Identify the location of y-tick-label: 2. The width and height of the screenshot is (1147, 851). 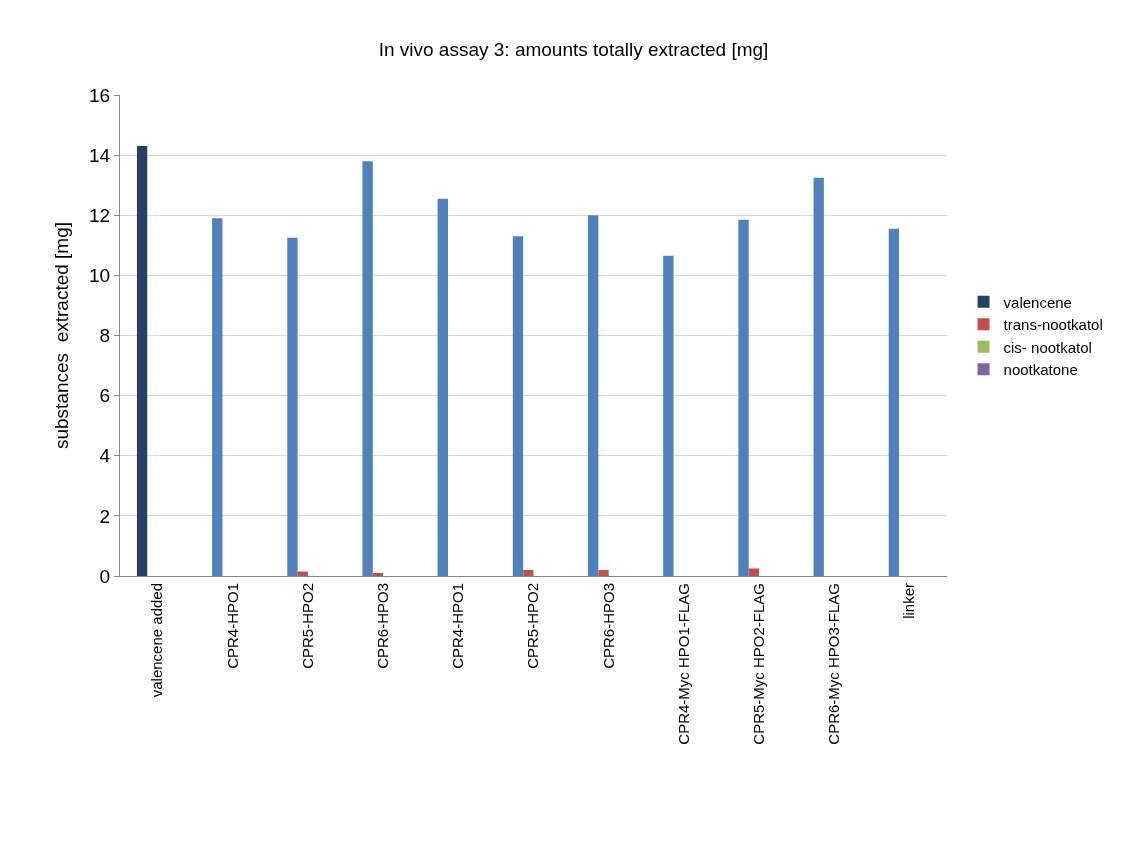
(105, 516).